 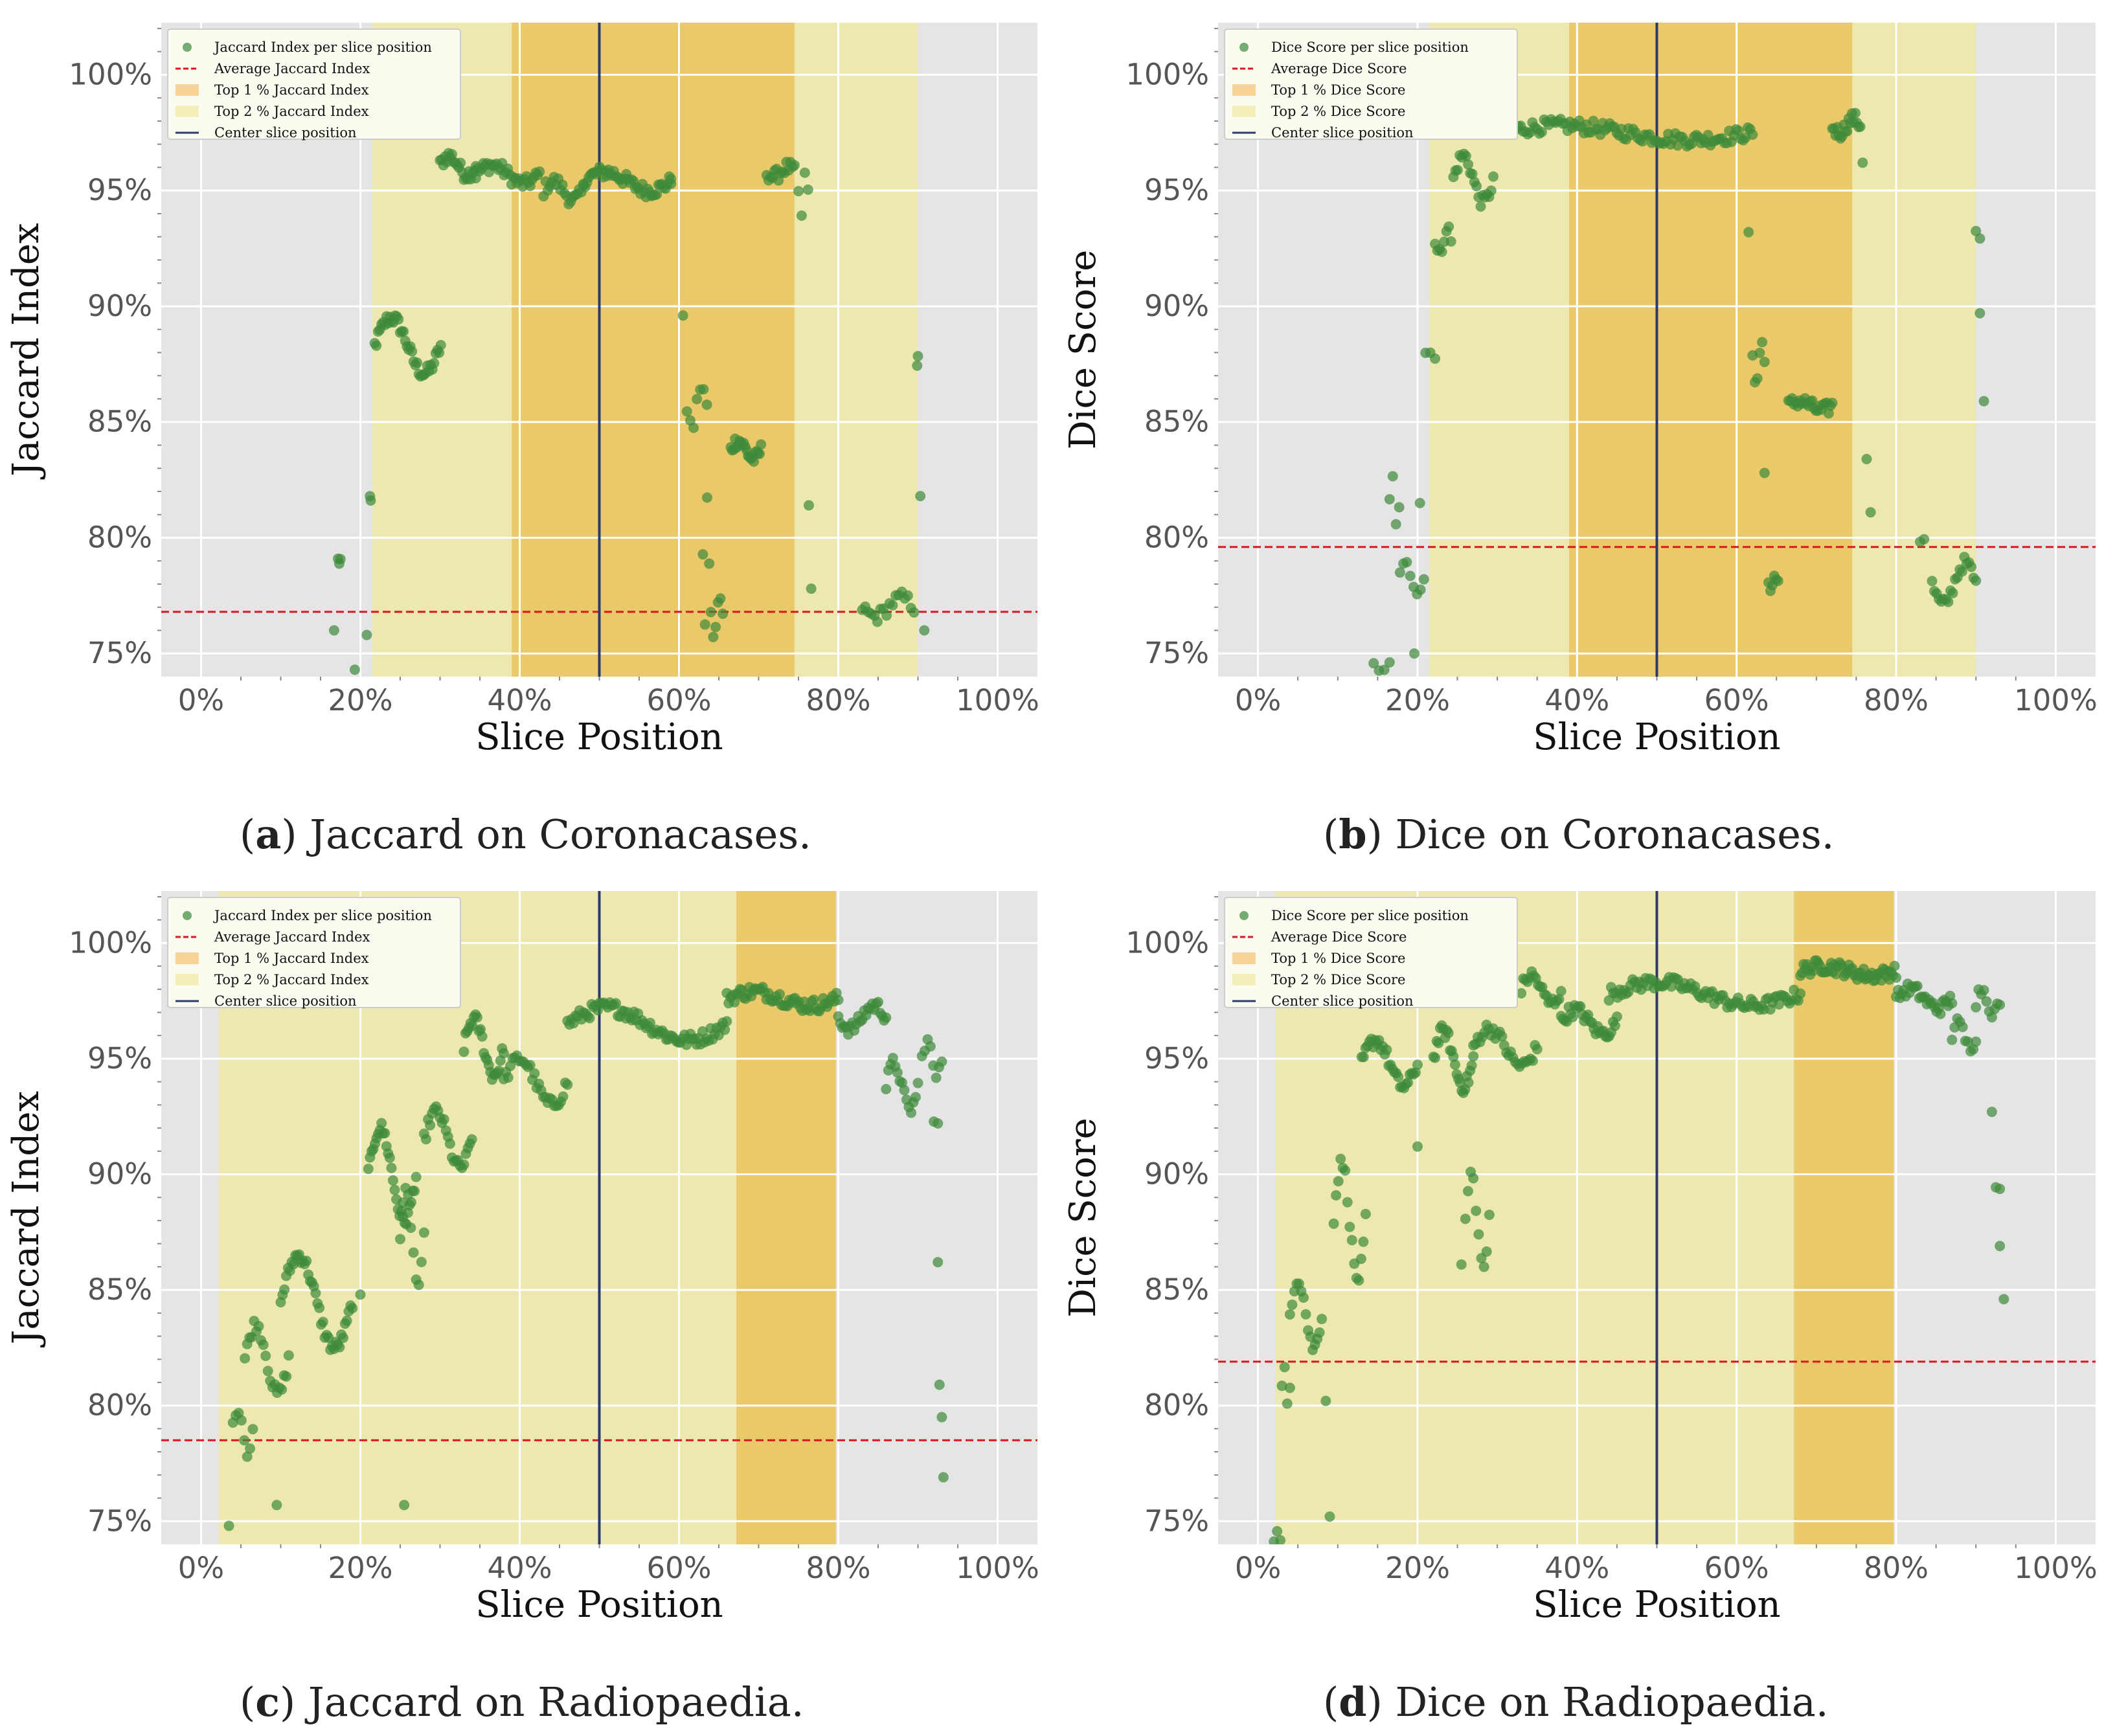 What do you see at coordinates (1339, 68) in the screenshot?
I see `legend-label: Average Dice Score` at bounding box center [1339, 68].